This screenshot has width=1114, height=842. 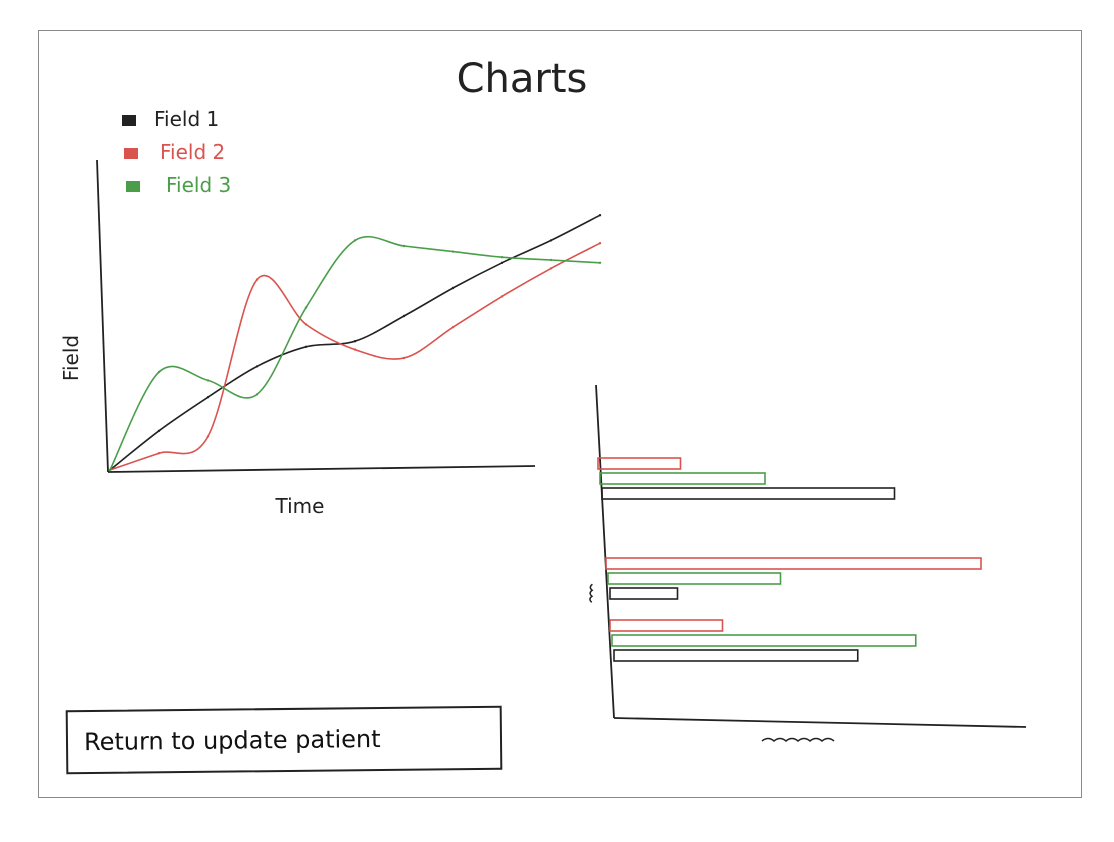 I want to click on legend-label-field-3: Field 3, so click(x=198, y=185).